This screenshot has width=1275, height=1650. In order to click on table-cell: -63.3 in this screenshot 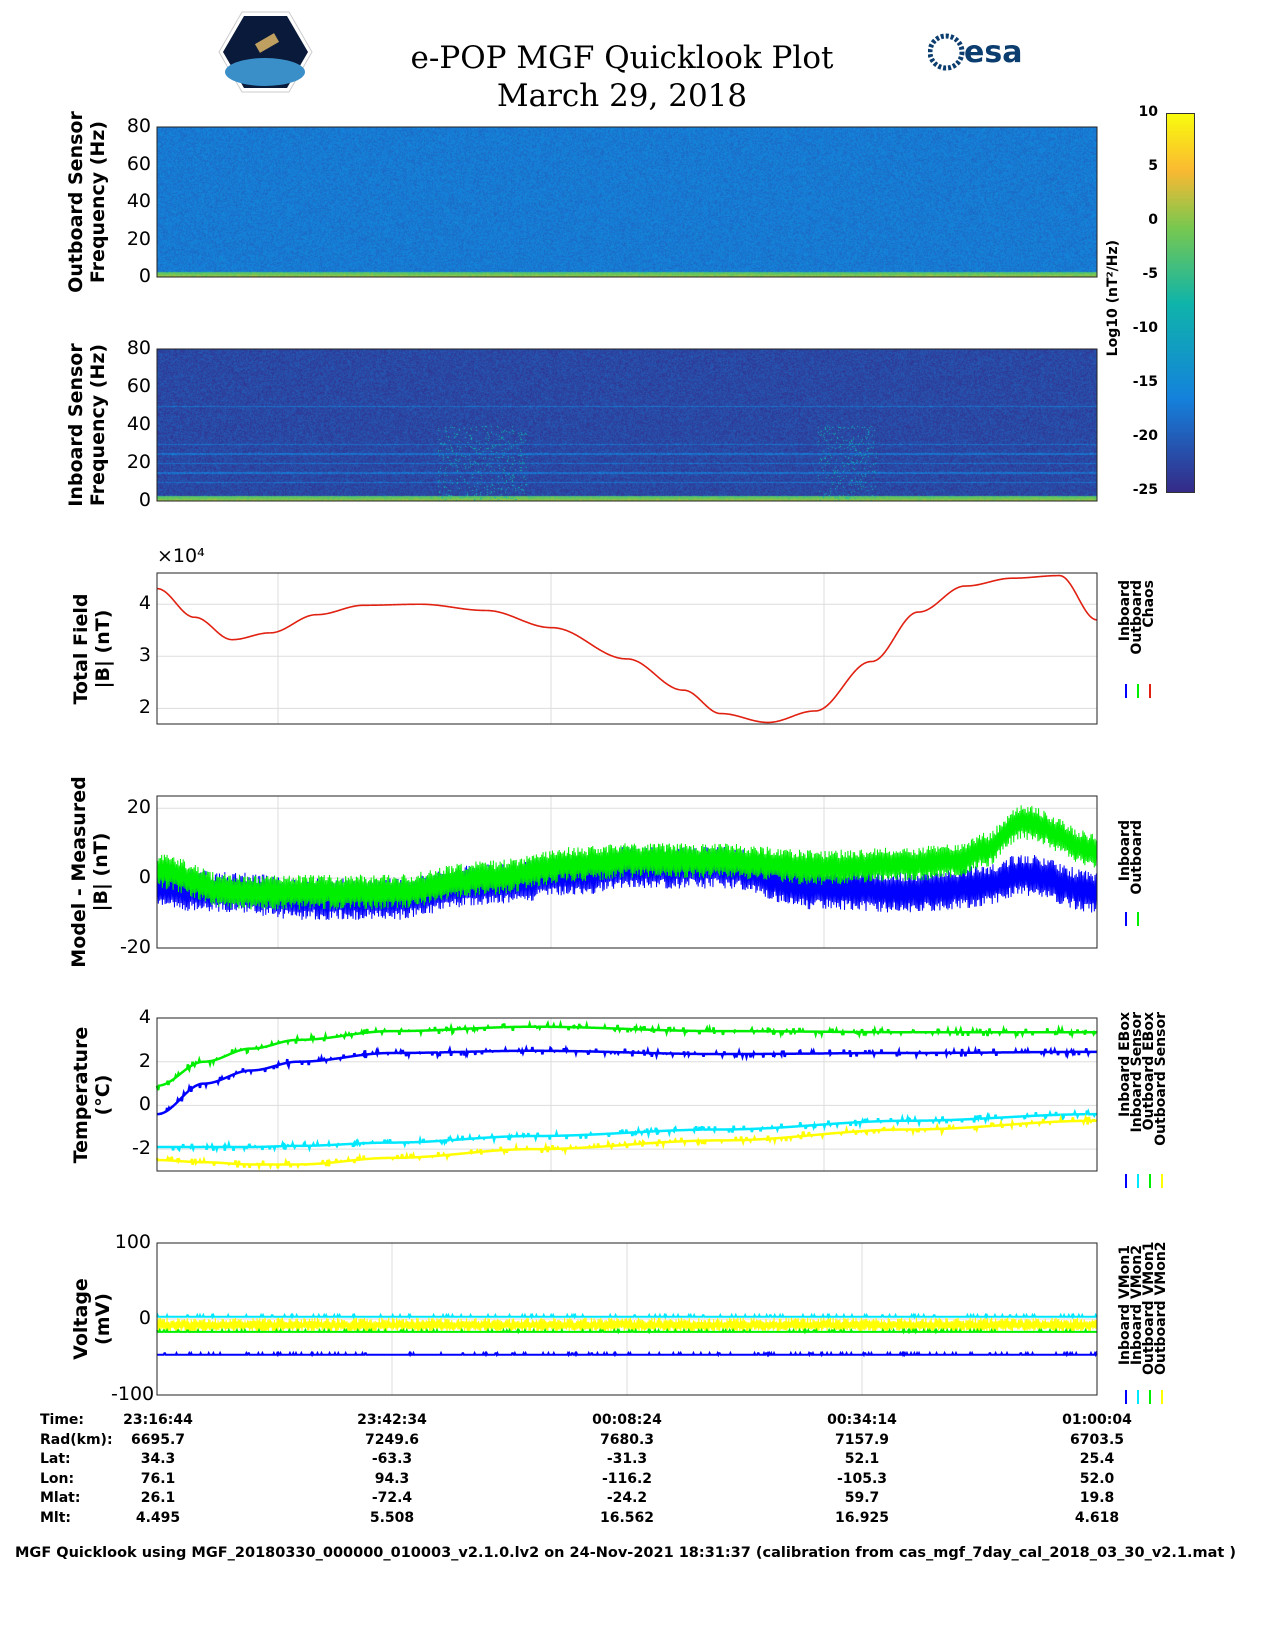, I will do `click(392, 1459)`.